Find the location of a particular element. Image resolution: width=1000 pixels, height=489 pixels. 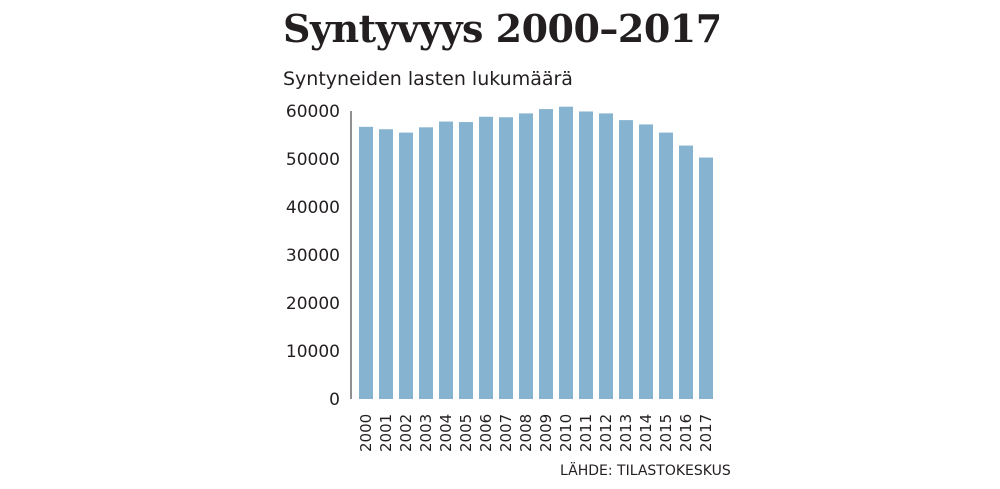

y-tick-label: 50000 is located at coordinates (313, 160).